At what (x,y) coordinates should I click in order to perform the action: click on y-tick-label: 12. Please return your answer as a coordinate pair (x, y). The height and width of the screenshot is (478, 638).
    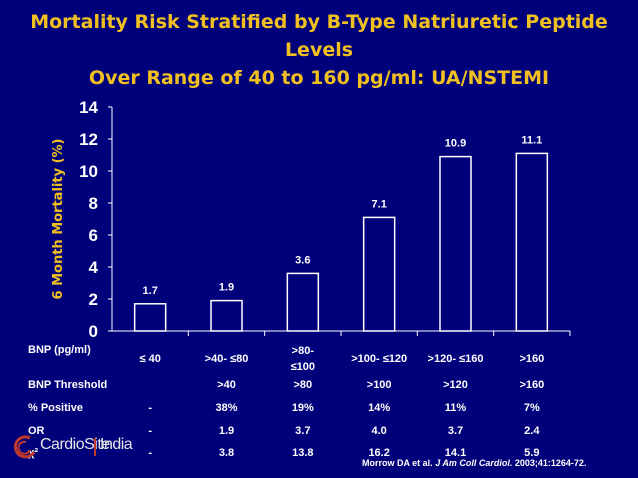
    Looking at the image, I should click on (88, 139).